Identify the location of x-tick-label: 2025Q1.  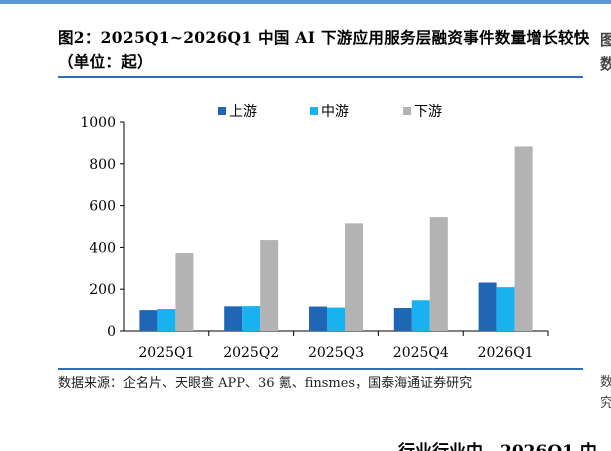
(166, 353).